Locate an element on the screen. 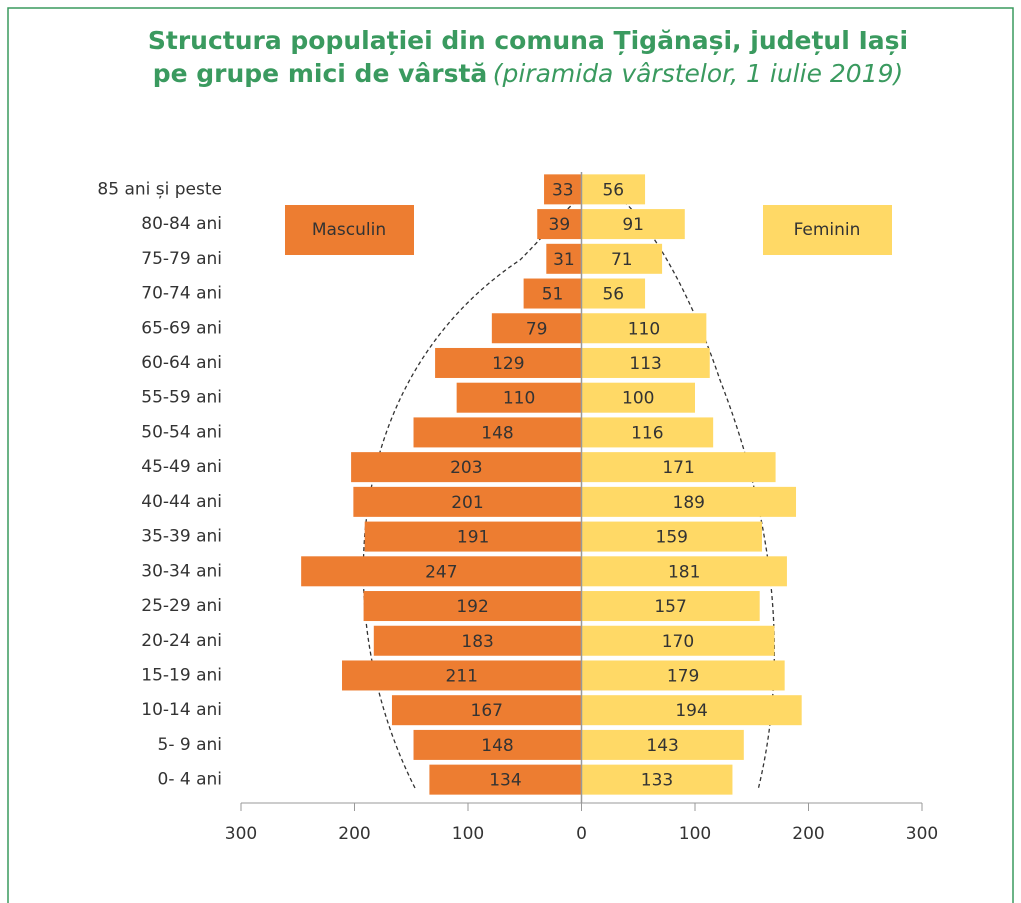 Image resolution: width=1021 pixels, height=903 pixels. subtitle: (piramida vârstelor, 1 iulie 2019) is located at coordinates (698, 73).